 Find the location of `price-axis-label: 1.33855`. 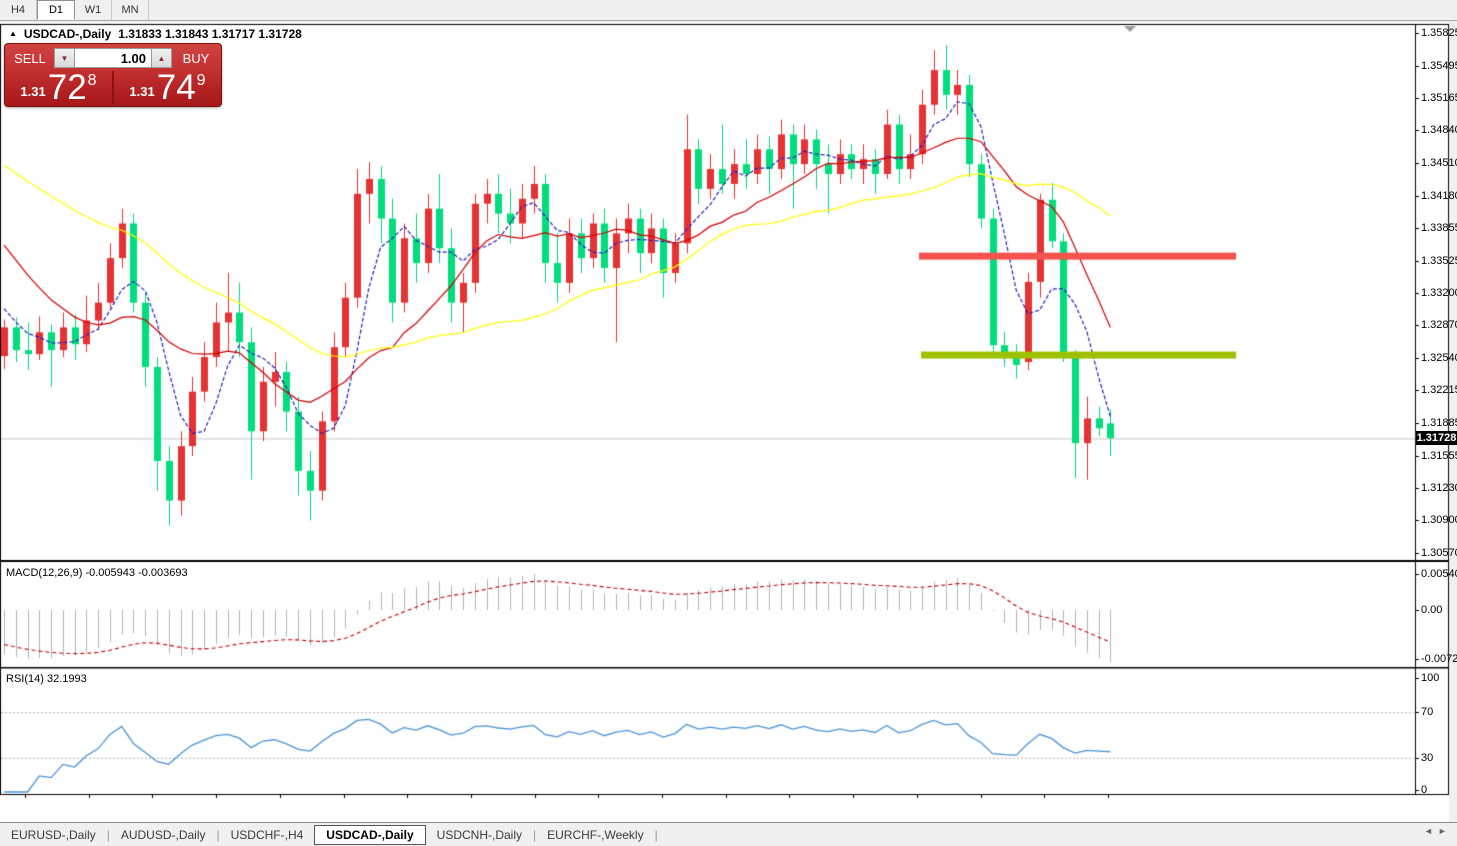

price-axis-label: 1.33855 is located at coordinates (1439, 227).